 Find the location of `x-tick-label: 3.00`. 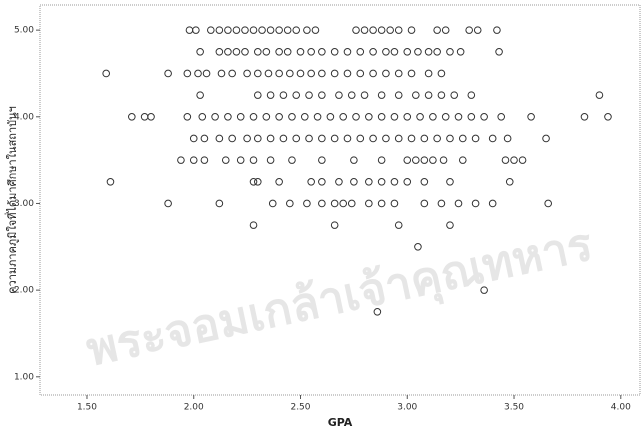

x-tick-label: 3.00 is located at coordinates (407, 408).